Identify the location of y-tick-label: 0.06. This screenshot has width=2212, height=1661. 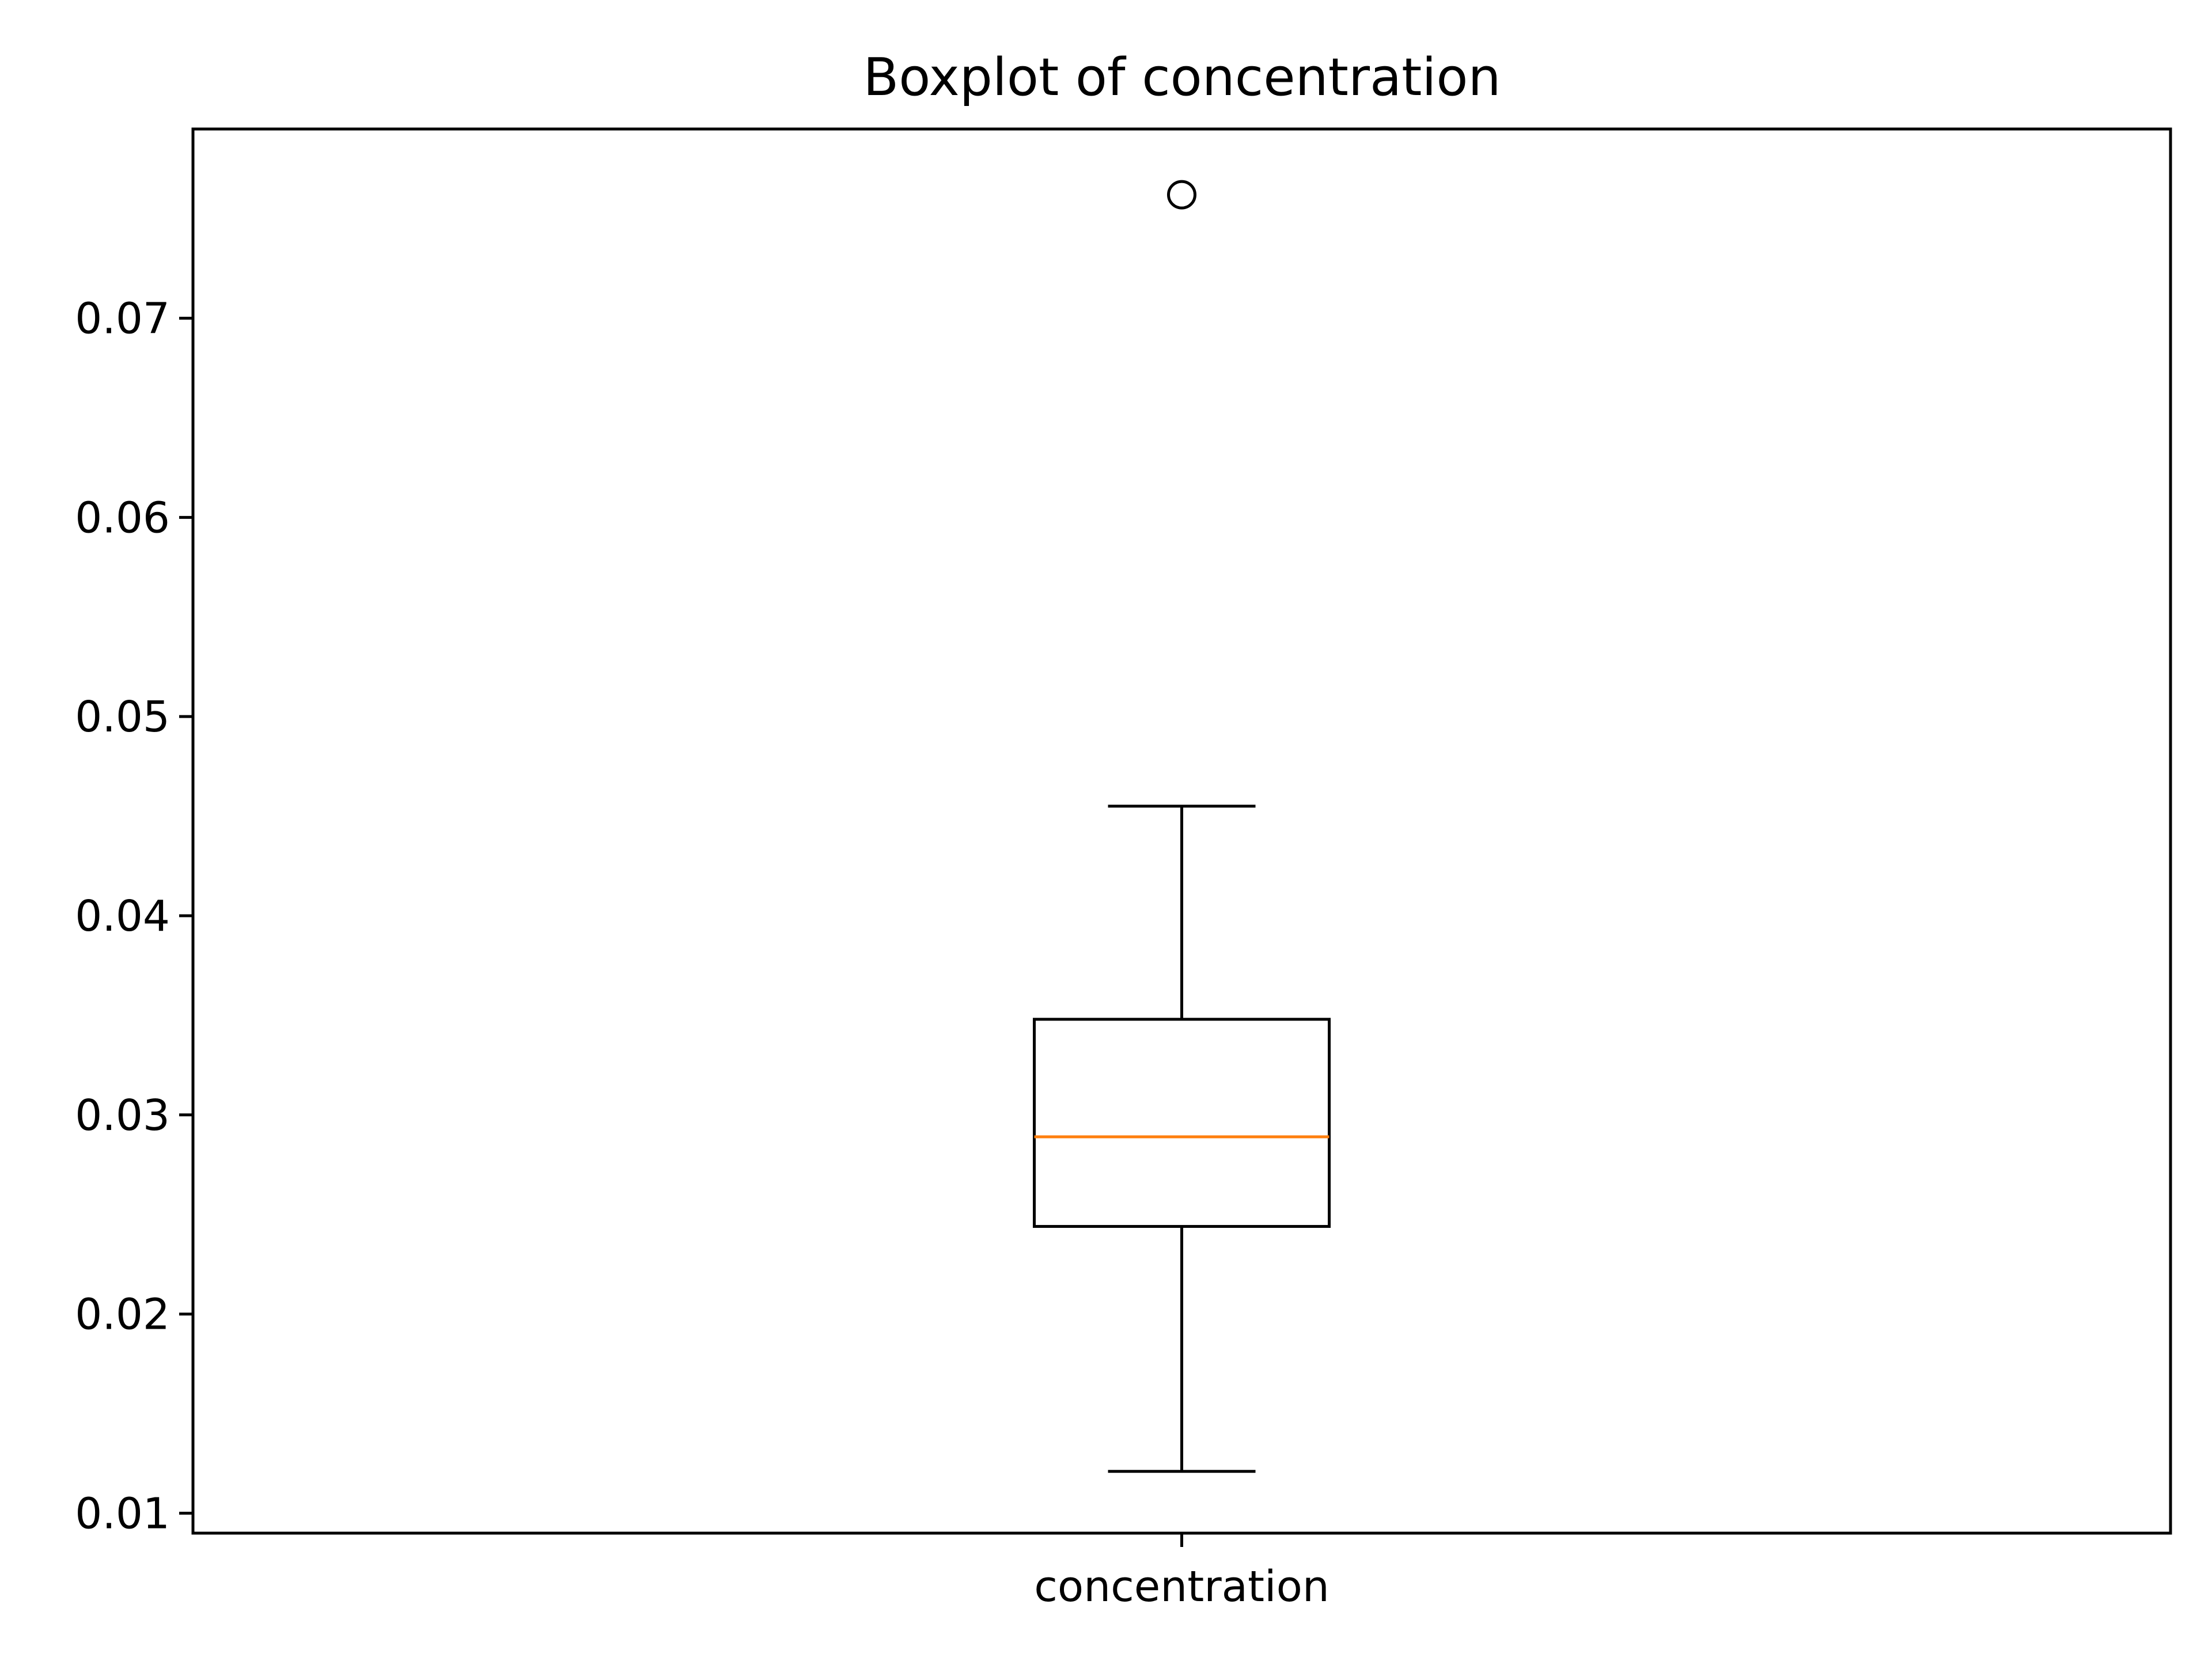
(122, 518).